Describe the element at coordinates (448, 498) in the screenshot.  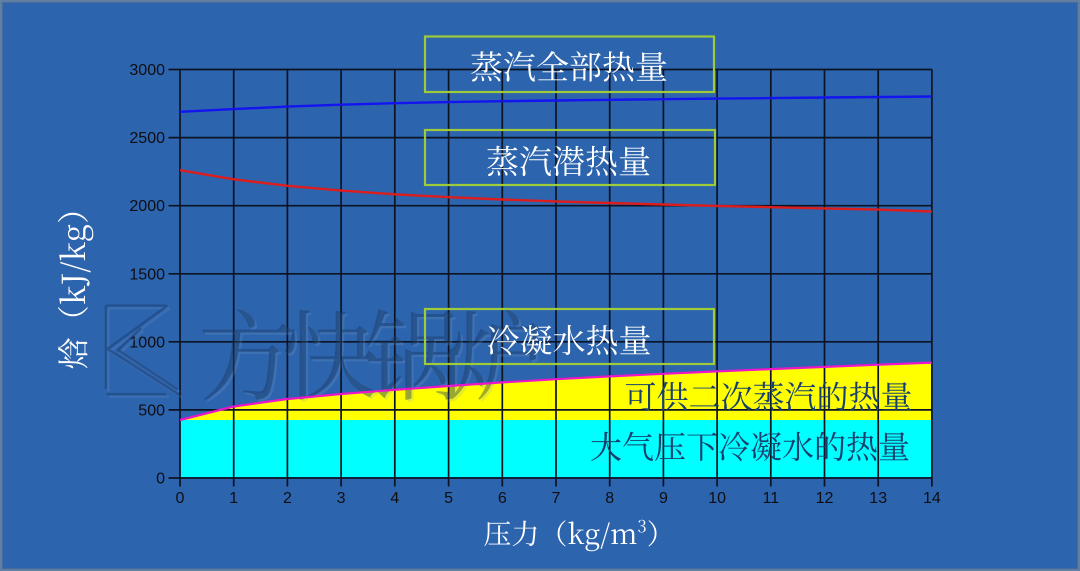
I see `svg-text: 5` at that location.